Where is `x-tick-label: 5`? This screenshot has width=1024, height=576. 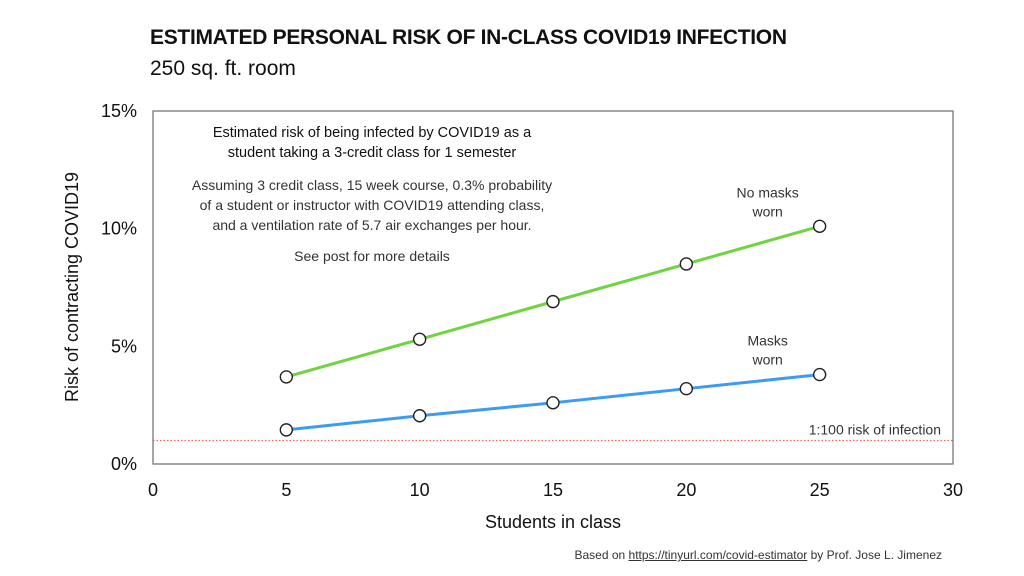
x-tick-label: 5 is located at coordinates (286, 490).